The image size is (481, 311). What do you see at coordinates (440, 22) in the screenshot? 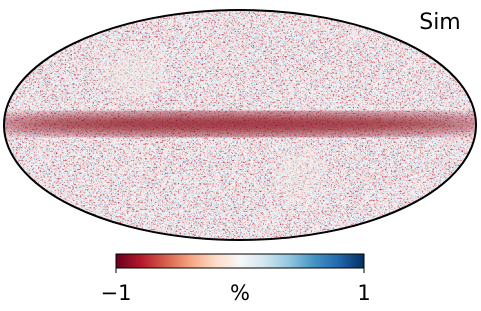
I see `map-label: Sim` at bounding box center [440, 22].